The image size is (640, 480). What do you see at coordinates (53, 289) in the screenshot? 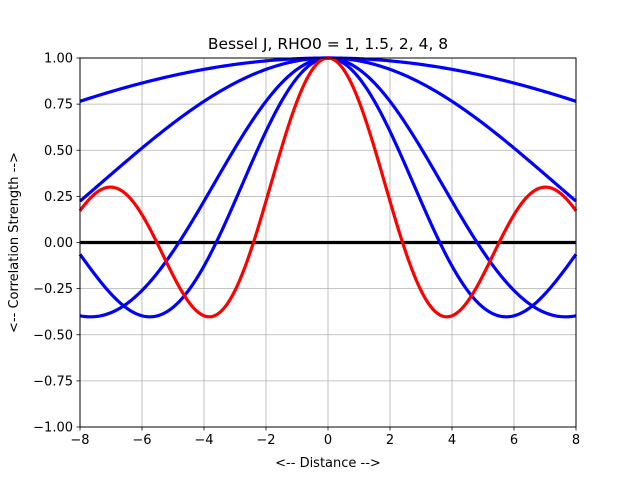
I see `y-tick-label: −0.25` at bounding box center [53, 289].